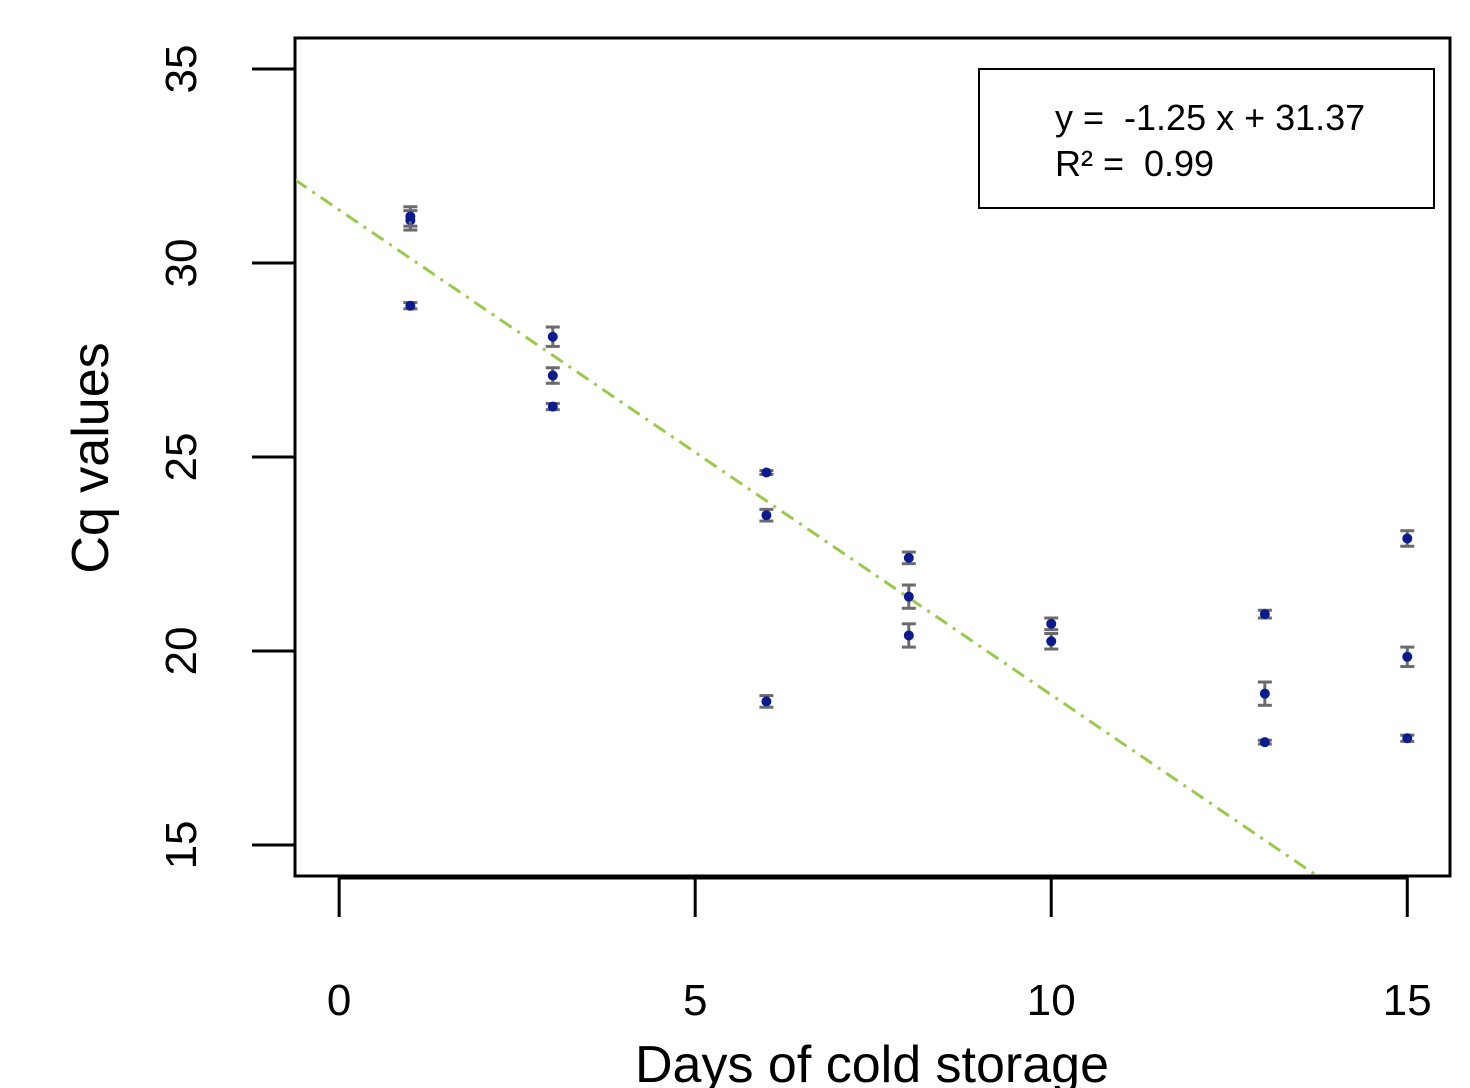  Describe the element at coordinates (1051, 1000) in the screenshot. I see `x-tick-label: 10` at that location.